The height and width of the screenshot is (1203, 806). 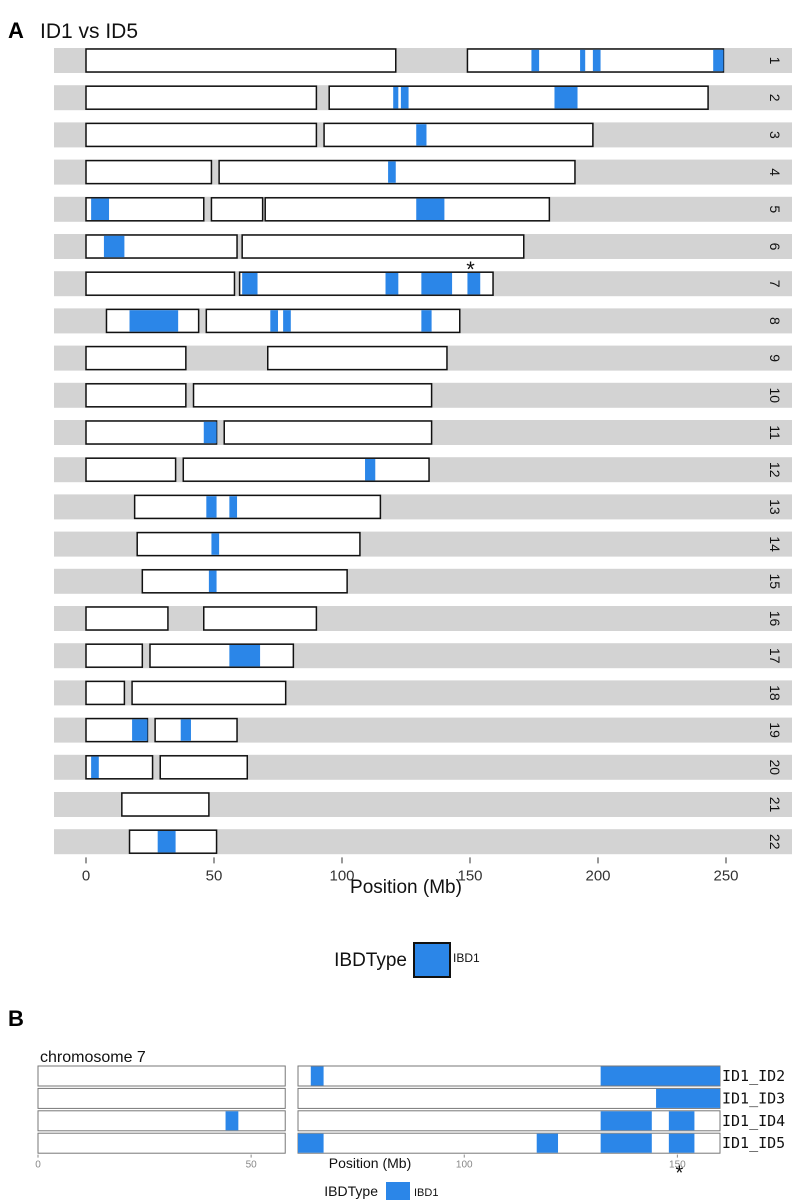 I want to click on panel-a-letter: A, so click(x=16, y=30).